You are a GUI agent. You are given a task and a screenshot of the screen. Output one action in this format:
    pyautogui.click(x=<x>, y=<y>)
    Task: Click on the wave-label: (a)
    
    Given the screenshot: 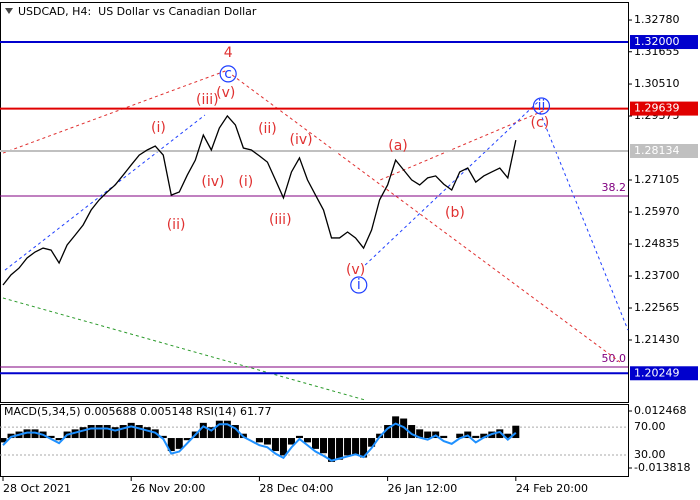 What is the action you would take?
    pyautogui.click(x=398, y=146)
    